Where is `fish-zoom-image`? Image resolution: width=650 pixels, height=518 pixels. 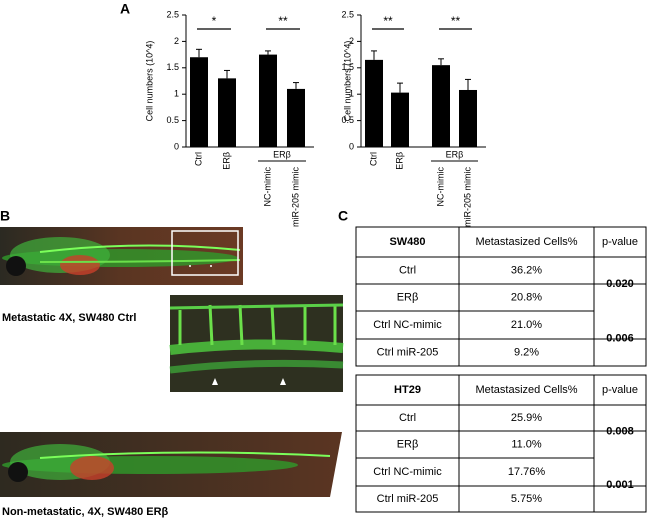
fish-zoom-image is located at coordinates (256, 343).